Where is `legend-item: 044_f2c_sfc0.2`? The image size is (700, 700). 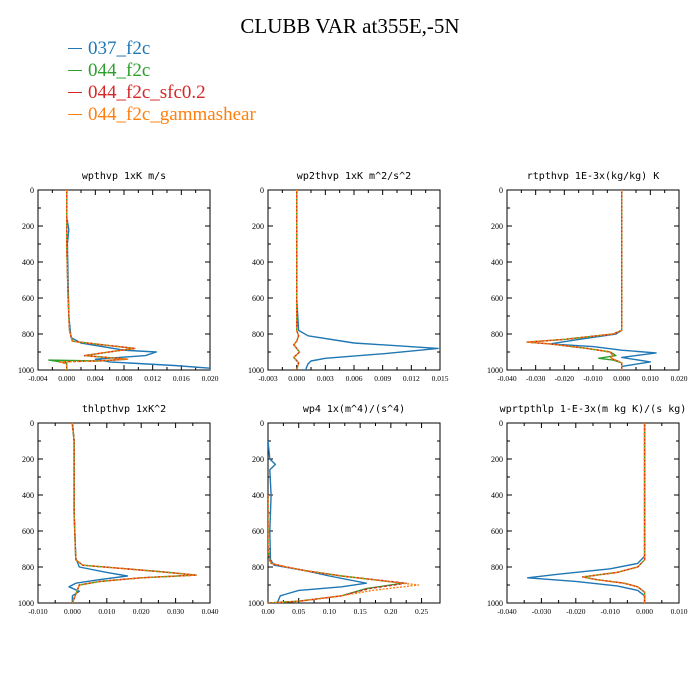
legend-item: 044_f2c_sfc0.2 is located at coordinates (162, 93).